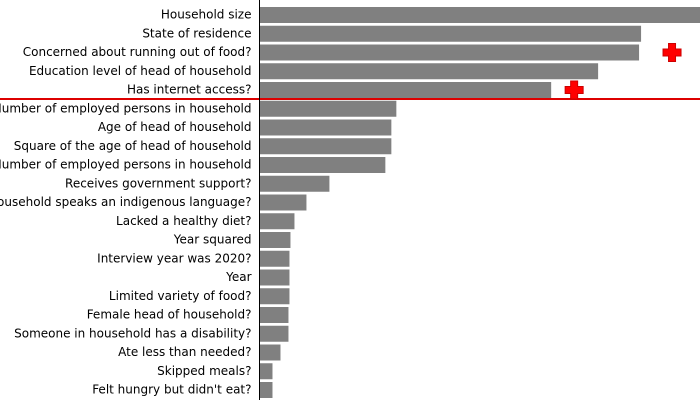 The height and width of the screenshot is (400, 700). Describe the element at coordinates (206, 15) in the screenshot. I see `y-tick-label: Household size` at that location.